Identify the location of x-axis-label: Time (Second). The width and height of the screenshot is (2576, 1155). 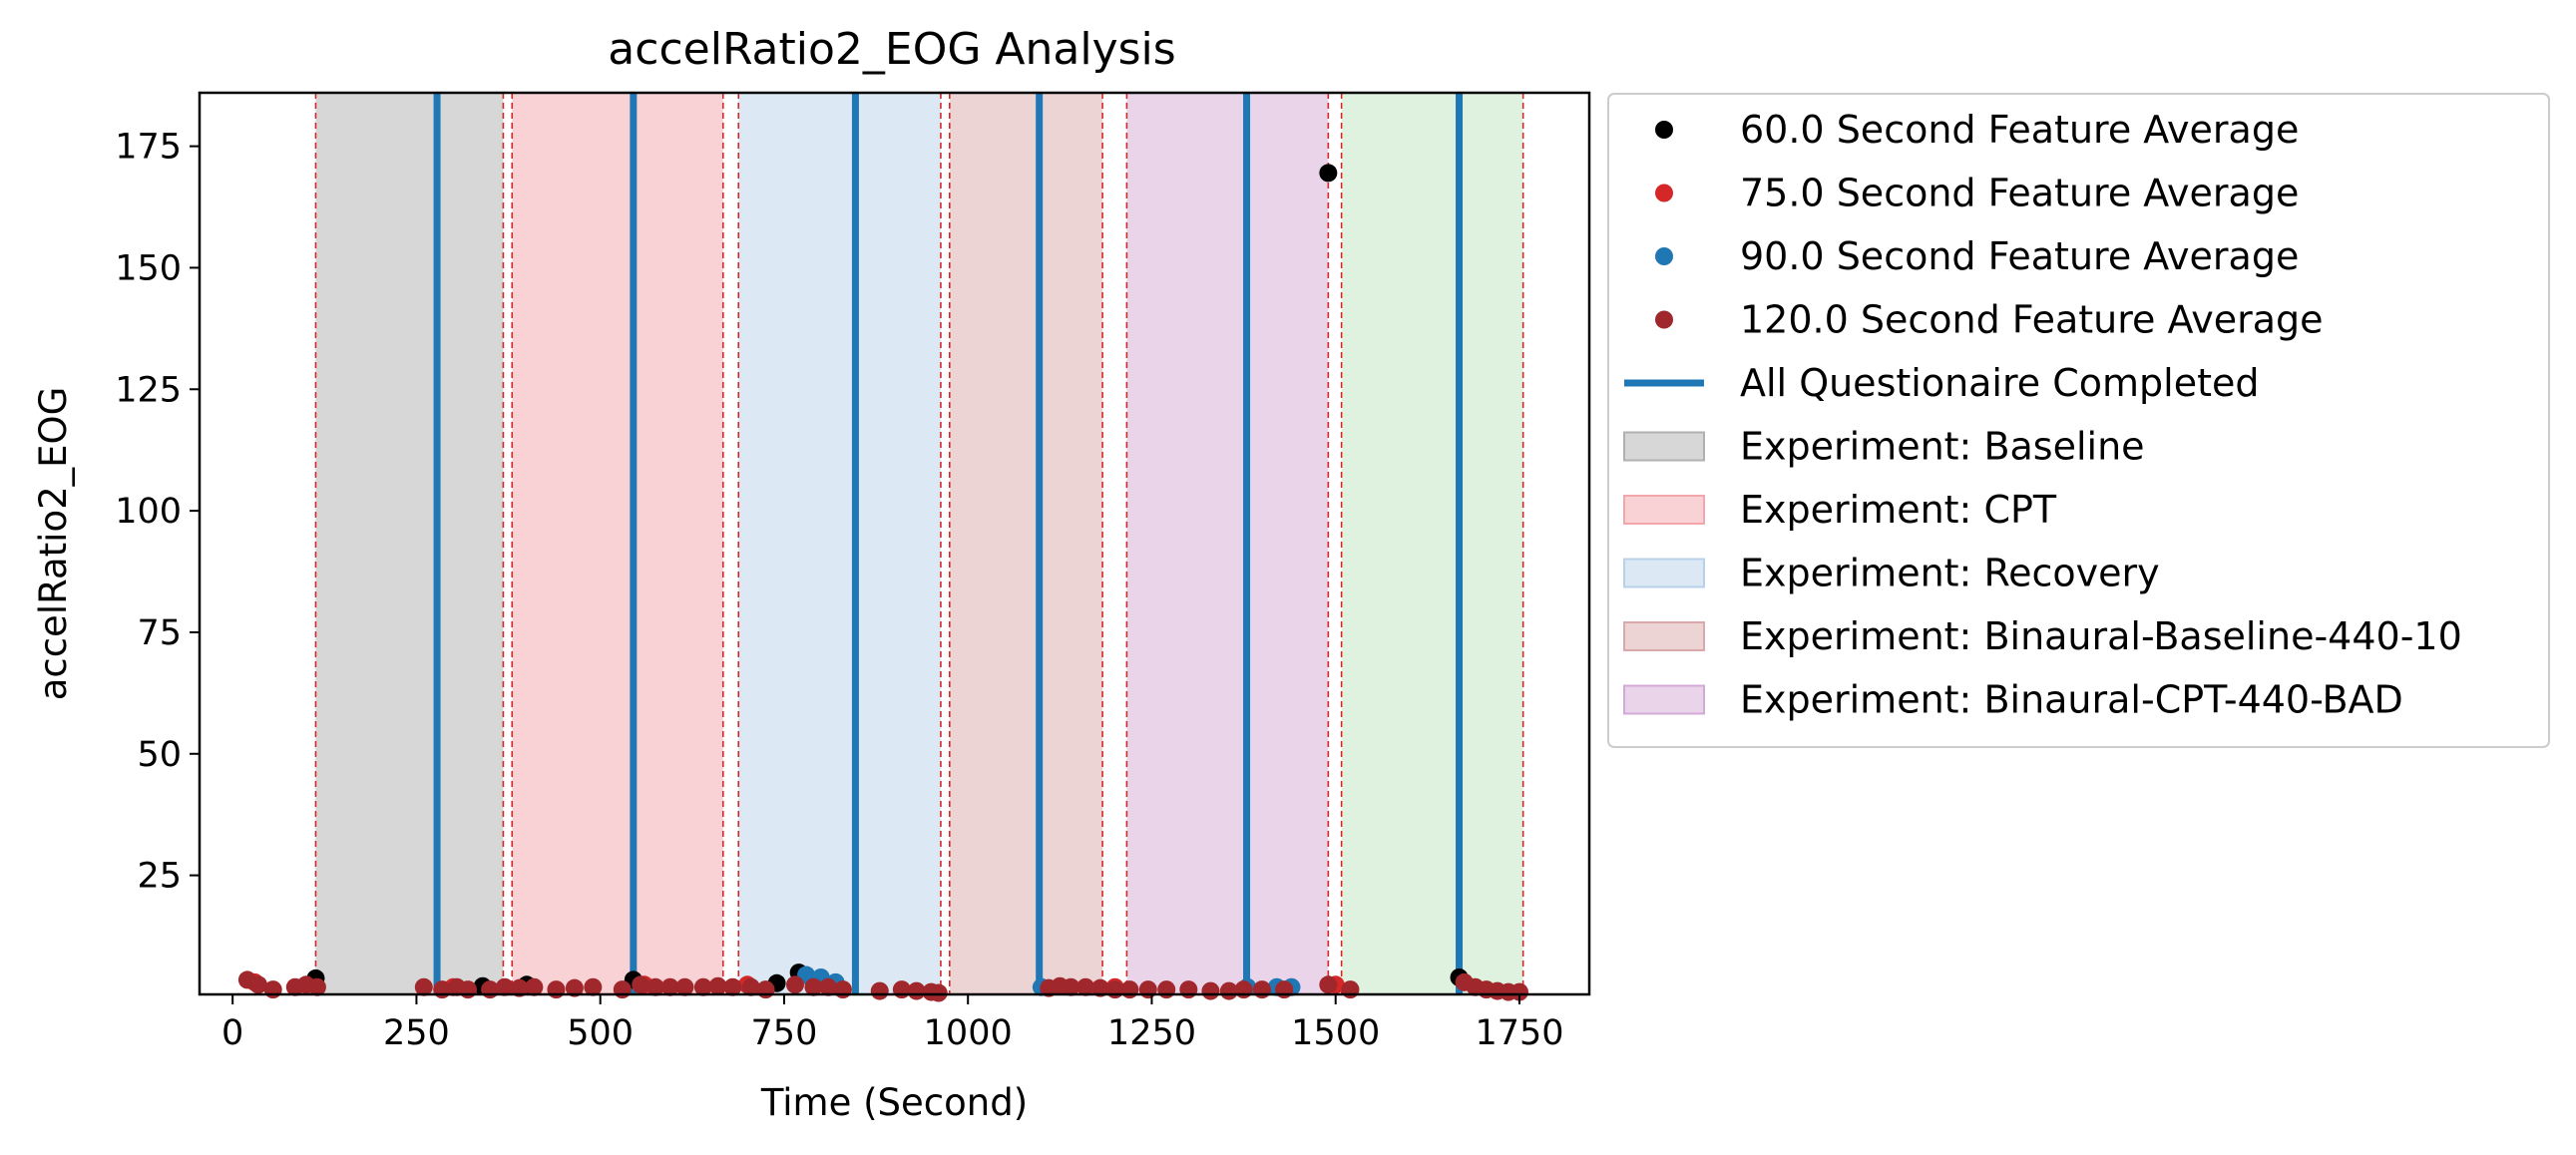
(894, 1102).